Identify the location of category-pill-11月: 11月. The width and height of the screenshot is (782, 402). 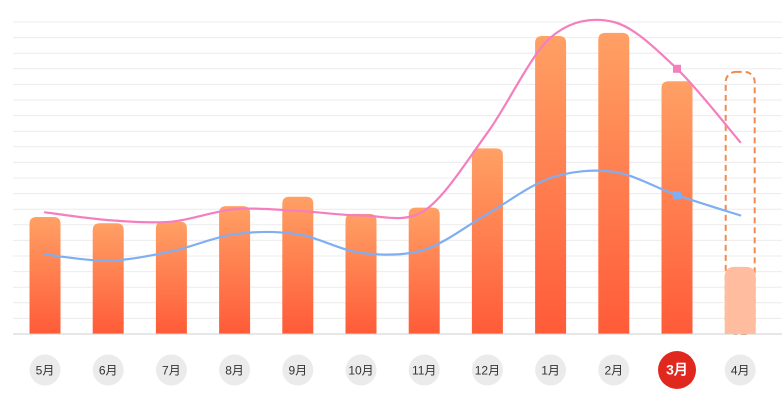
(424, 370).